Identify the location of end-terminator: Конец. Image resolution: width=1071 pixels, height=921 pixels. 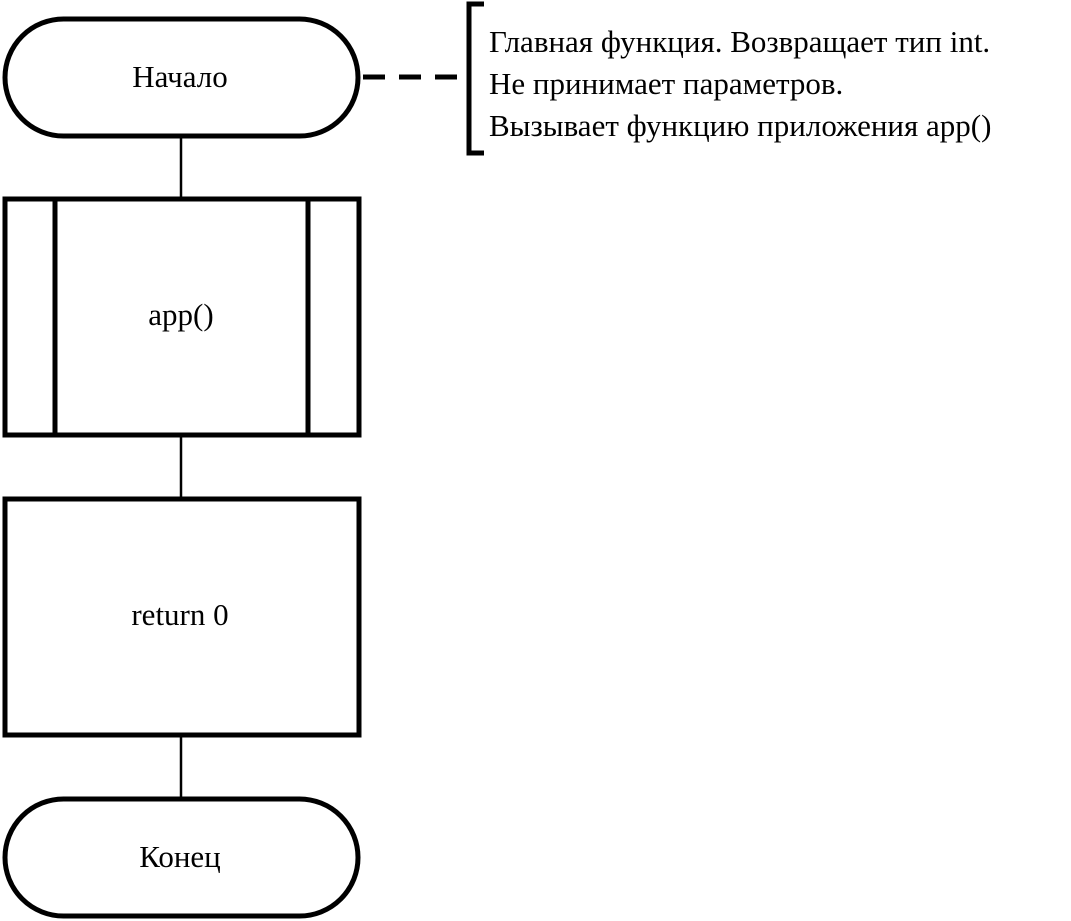
(181, 857).